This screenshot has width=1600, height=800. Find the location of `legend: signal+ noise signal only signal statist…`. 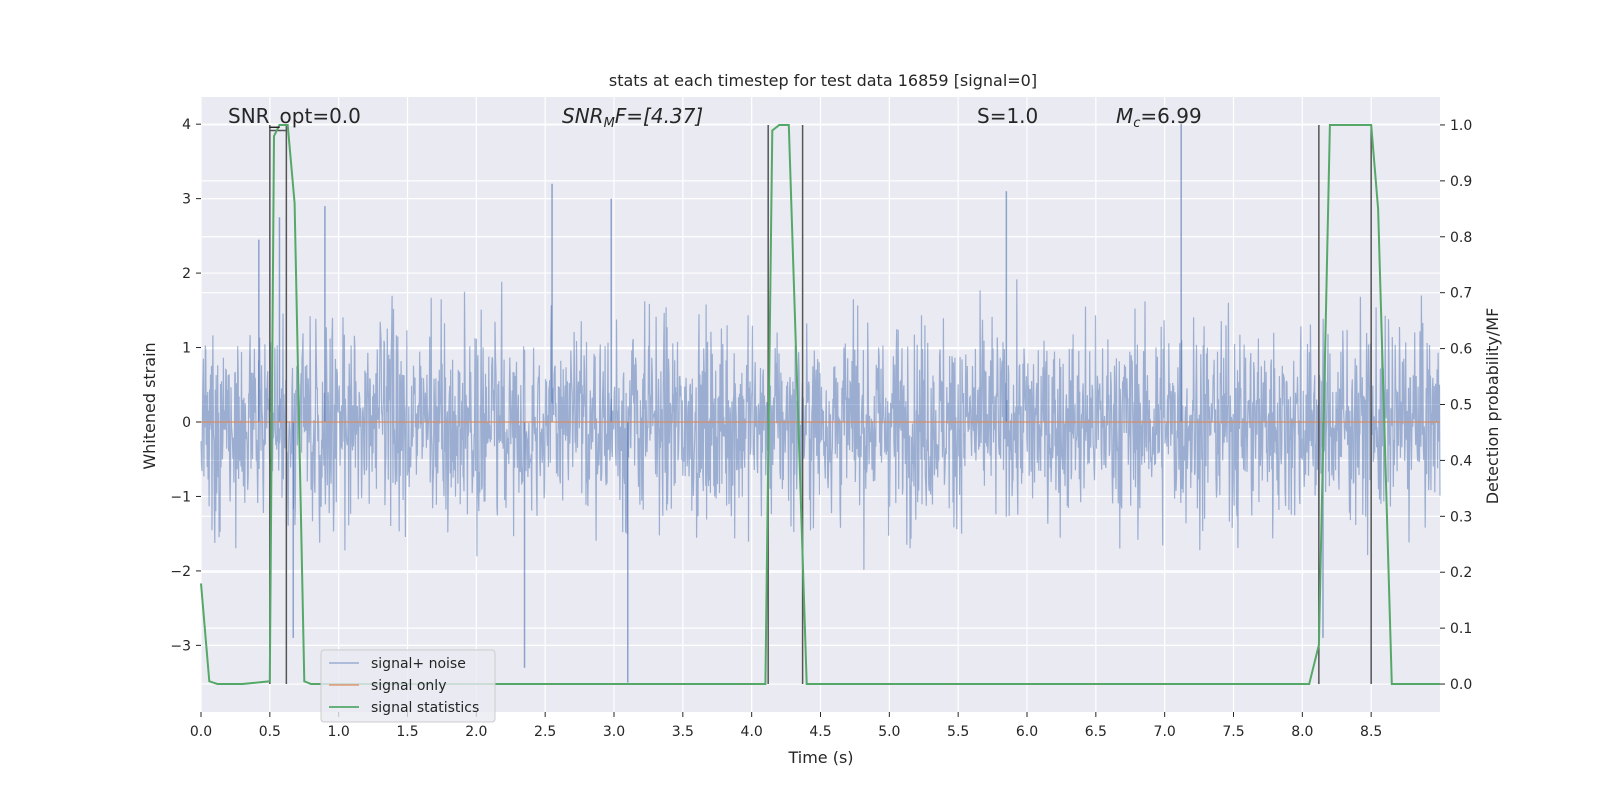

legend: signal+ noise signal only signal statist… is located at coordinates (408, 686).